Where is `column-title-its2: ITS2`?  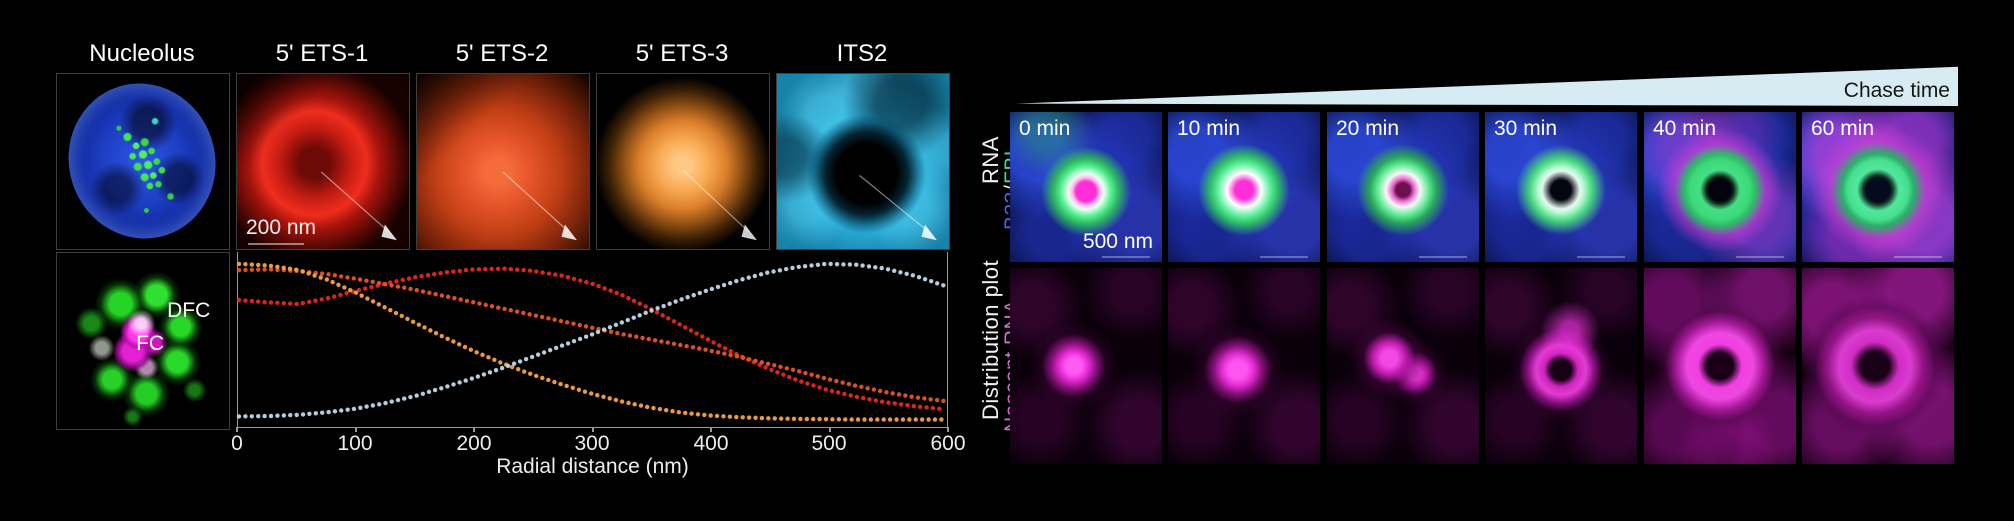 column-title-its2: ITS2 is located at coordinates (862, 53).